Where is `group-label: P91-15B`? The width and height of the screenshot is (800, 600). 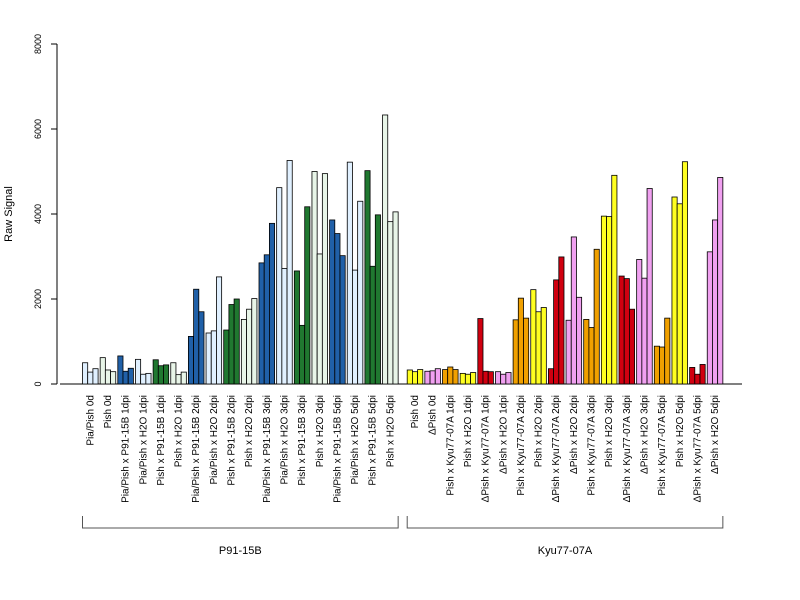 group-label: P91-15B is located at coordinates (240, 551).